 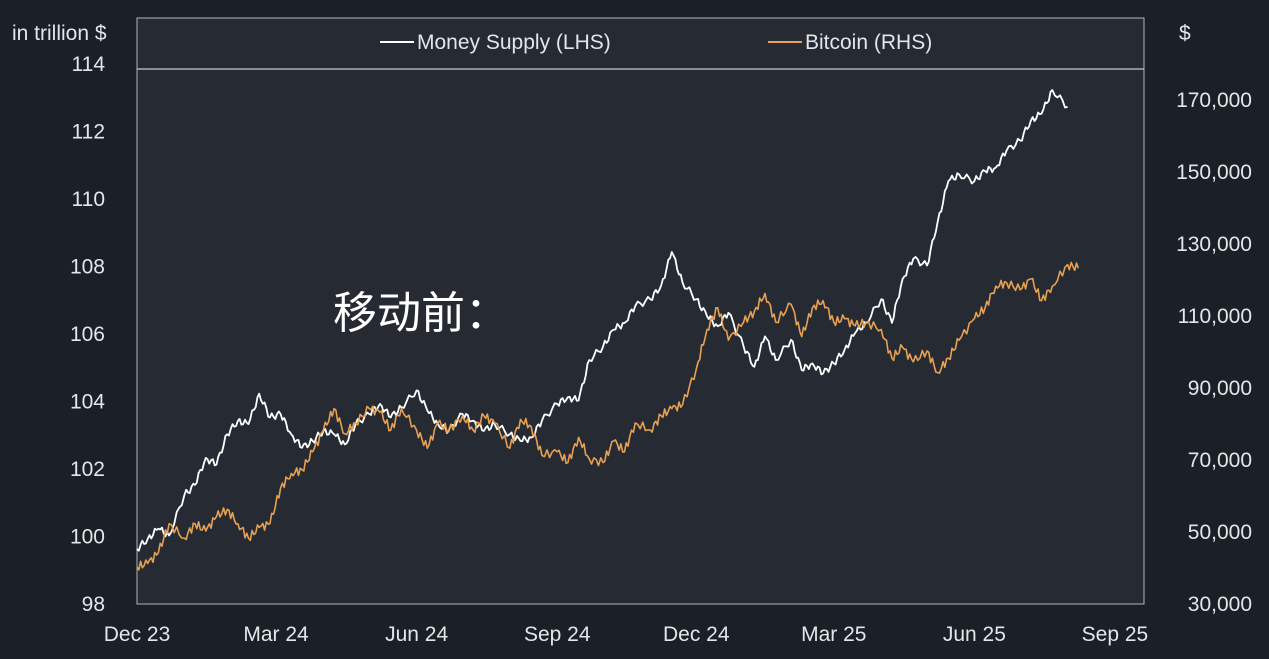 What do you see at coordinates (656, 42) in the screenshot?
I see `legend: Money Supply (LHS) Bitcoin (RHS)` at bounding box center [656, 42].